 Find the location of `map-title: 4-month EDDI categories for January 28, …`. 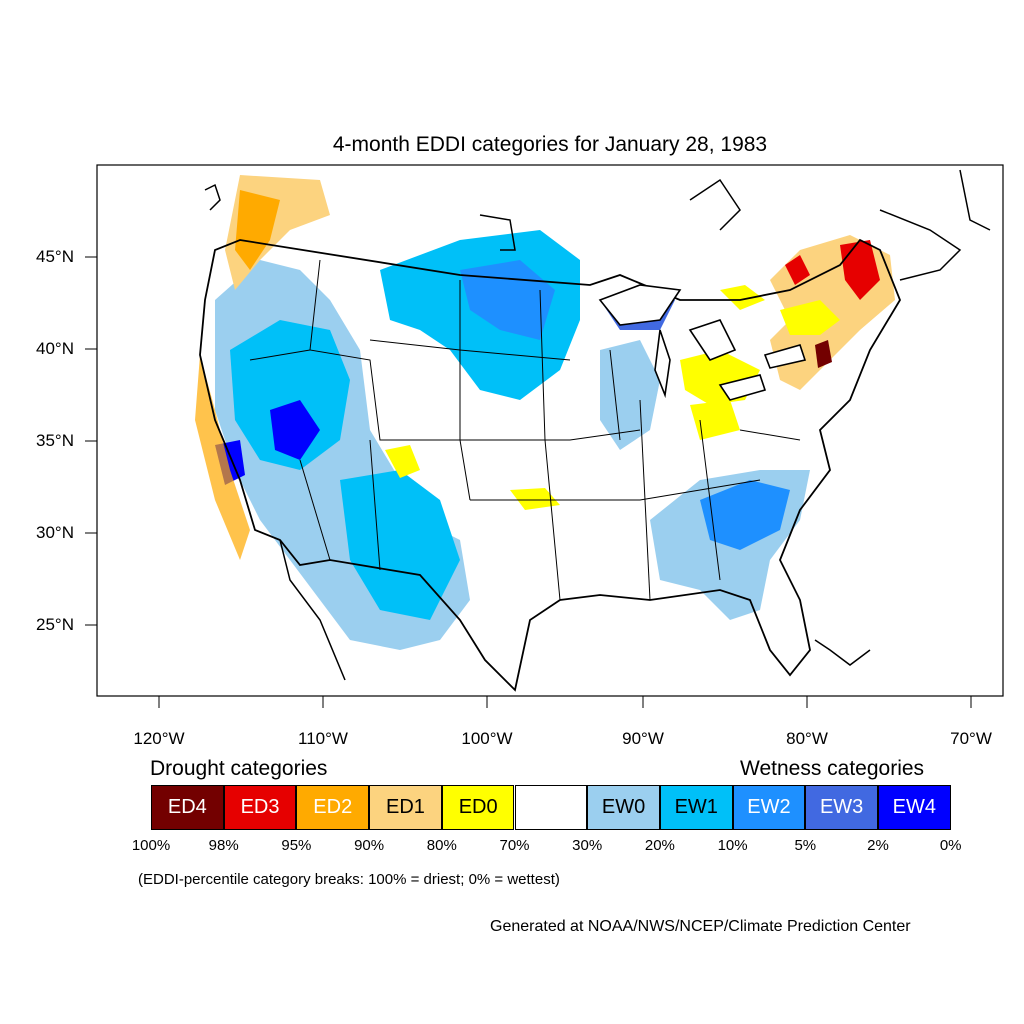

map-title: 4-month EDDI categories for January 28, … is located at coordinates (550, 144).